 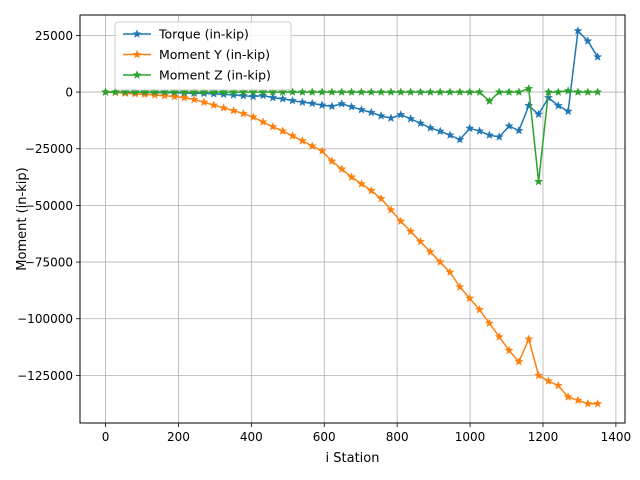 What do you see at coordinates (49, 206) in the screenshot?
I see `y-tick-label: −50000` at bounding box center [49, 206].